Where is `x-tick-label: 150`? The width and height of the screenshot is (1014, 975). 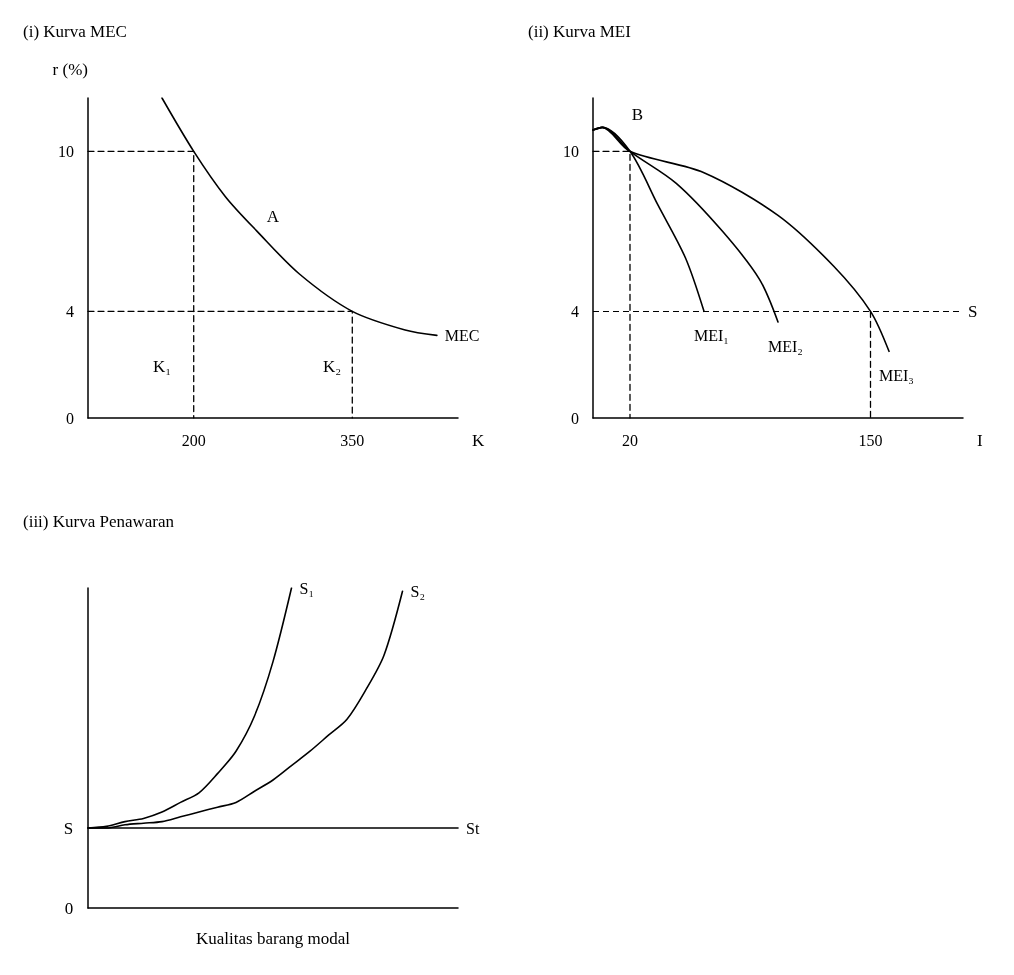 x-tick-label: 150 is located at coordinates (870, 440).